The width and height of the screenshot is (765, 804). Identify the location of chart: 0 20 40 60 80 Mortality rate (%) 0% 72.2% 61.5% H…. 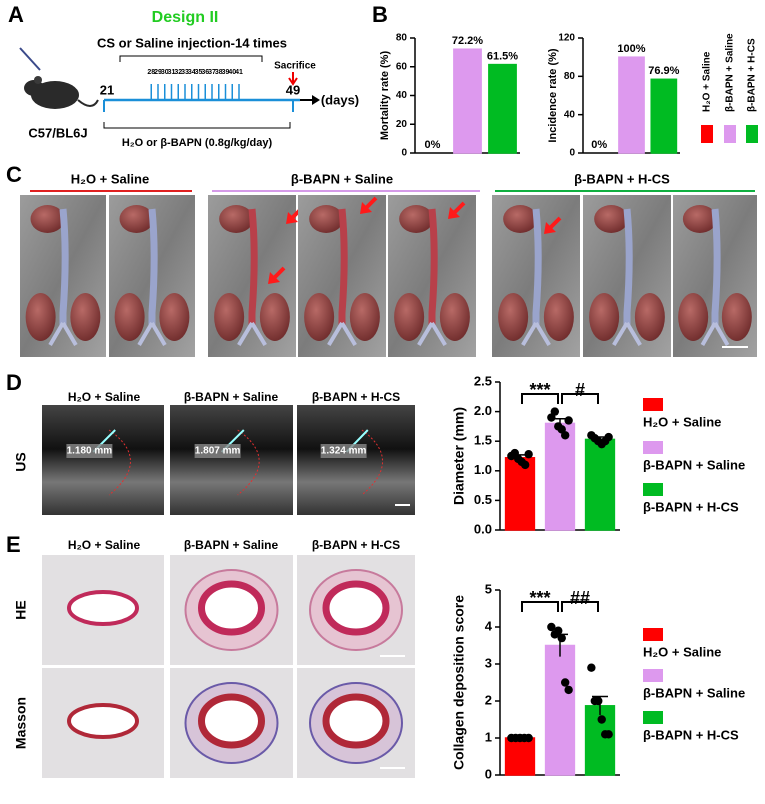
(568, 96).